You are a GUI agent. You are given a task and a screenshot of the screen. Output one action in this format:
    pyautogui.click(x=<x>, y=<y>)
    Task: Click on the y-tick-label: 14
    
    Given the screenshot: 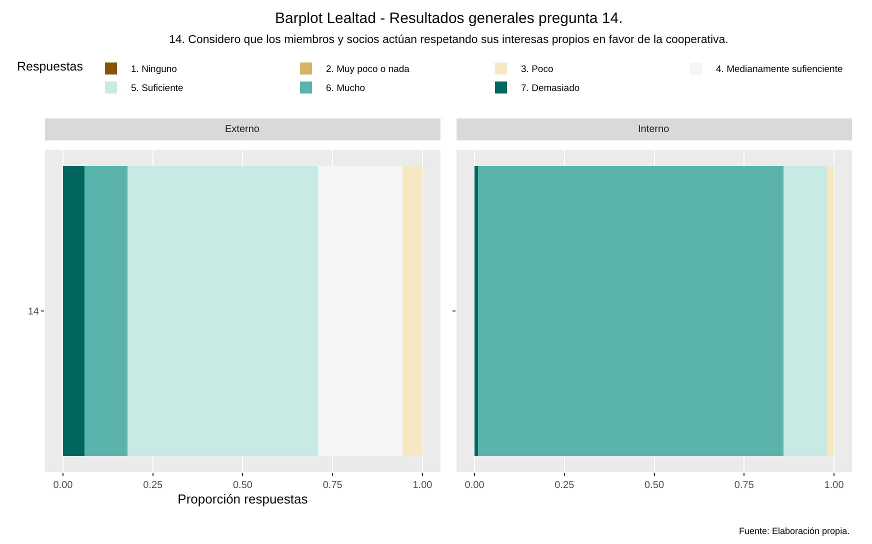 What is the action you would take?
    pyautogui.click(x=34, y=312)
    